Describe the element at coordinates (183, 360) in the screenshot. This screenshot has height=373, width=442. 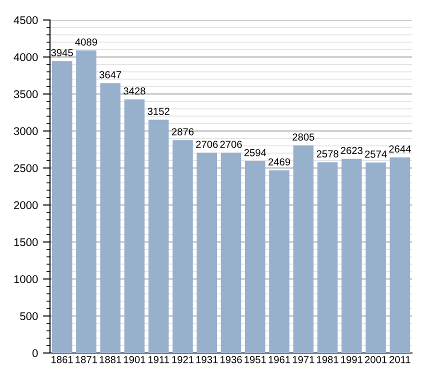
I see `x-tick-label: 1921` at that location.